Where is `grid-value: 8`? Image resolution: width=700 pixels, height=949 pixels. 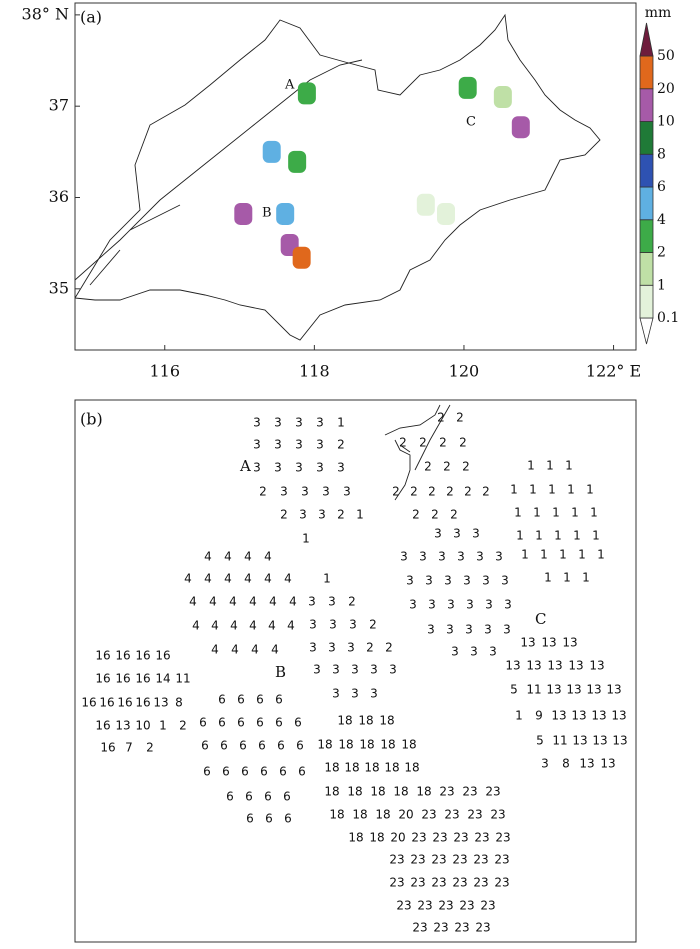 grid-value: 8 is located at coordinates (179, 703).